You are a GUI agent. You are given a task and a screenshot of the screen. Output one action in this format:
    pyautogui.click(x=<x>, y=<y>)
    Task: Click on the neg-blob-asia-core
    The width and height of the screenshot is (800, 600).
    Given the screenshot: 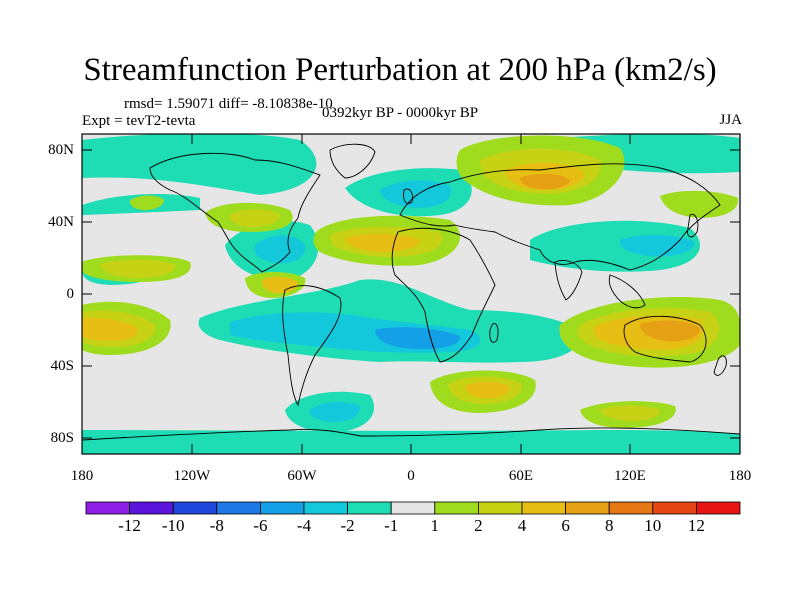 What is the action you would take?
    pyautogui.click(x=657, y=245)
    